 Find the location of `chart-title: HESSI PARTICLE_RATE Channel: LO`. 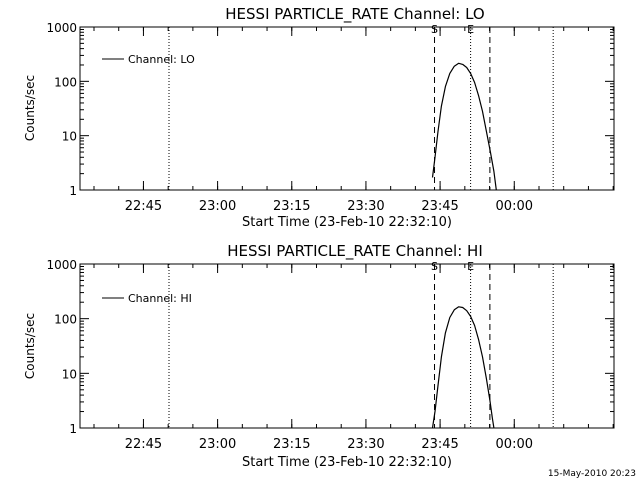

chart-title: HESSI PARTICLE_RATE Channel: LO is located at coordinates (354, 14).